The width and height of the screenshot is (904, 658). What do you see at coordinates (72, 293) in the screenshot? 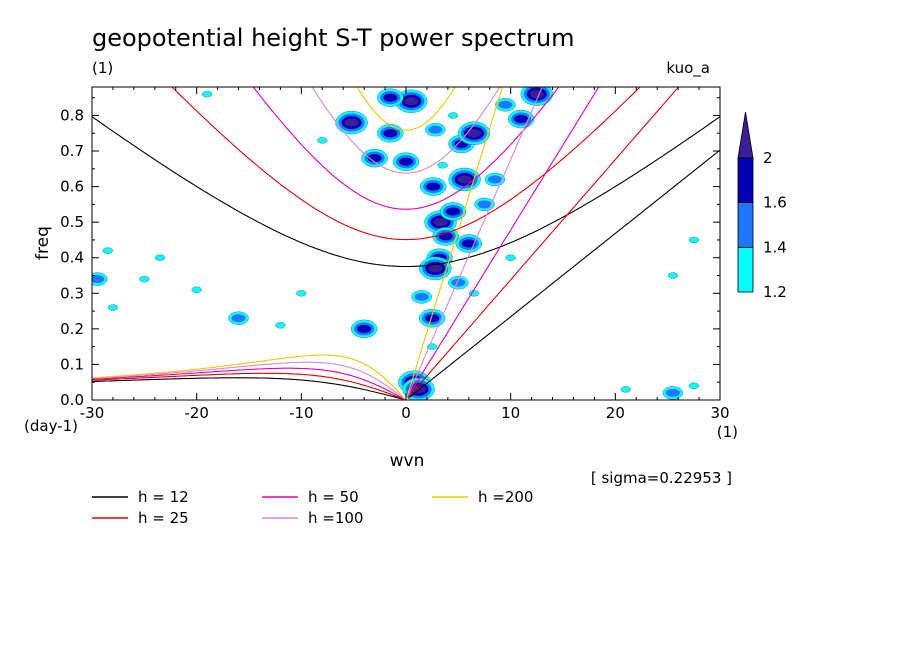
I see `y-tick-label: 0.3` at bounding box center [72, 293].